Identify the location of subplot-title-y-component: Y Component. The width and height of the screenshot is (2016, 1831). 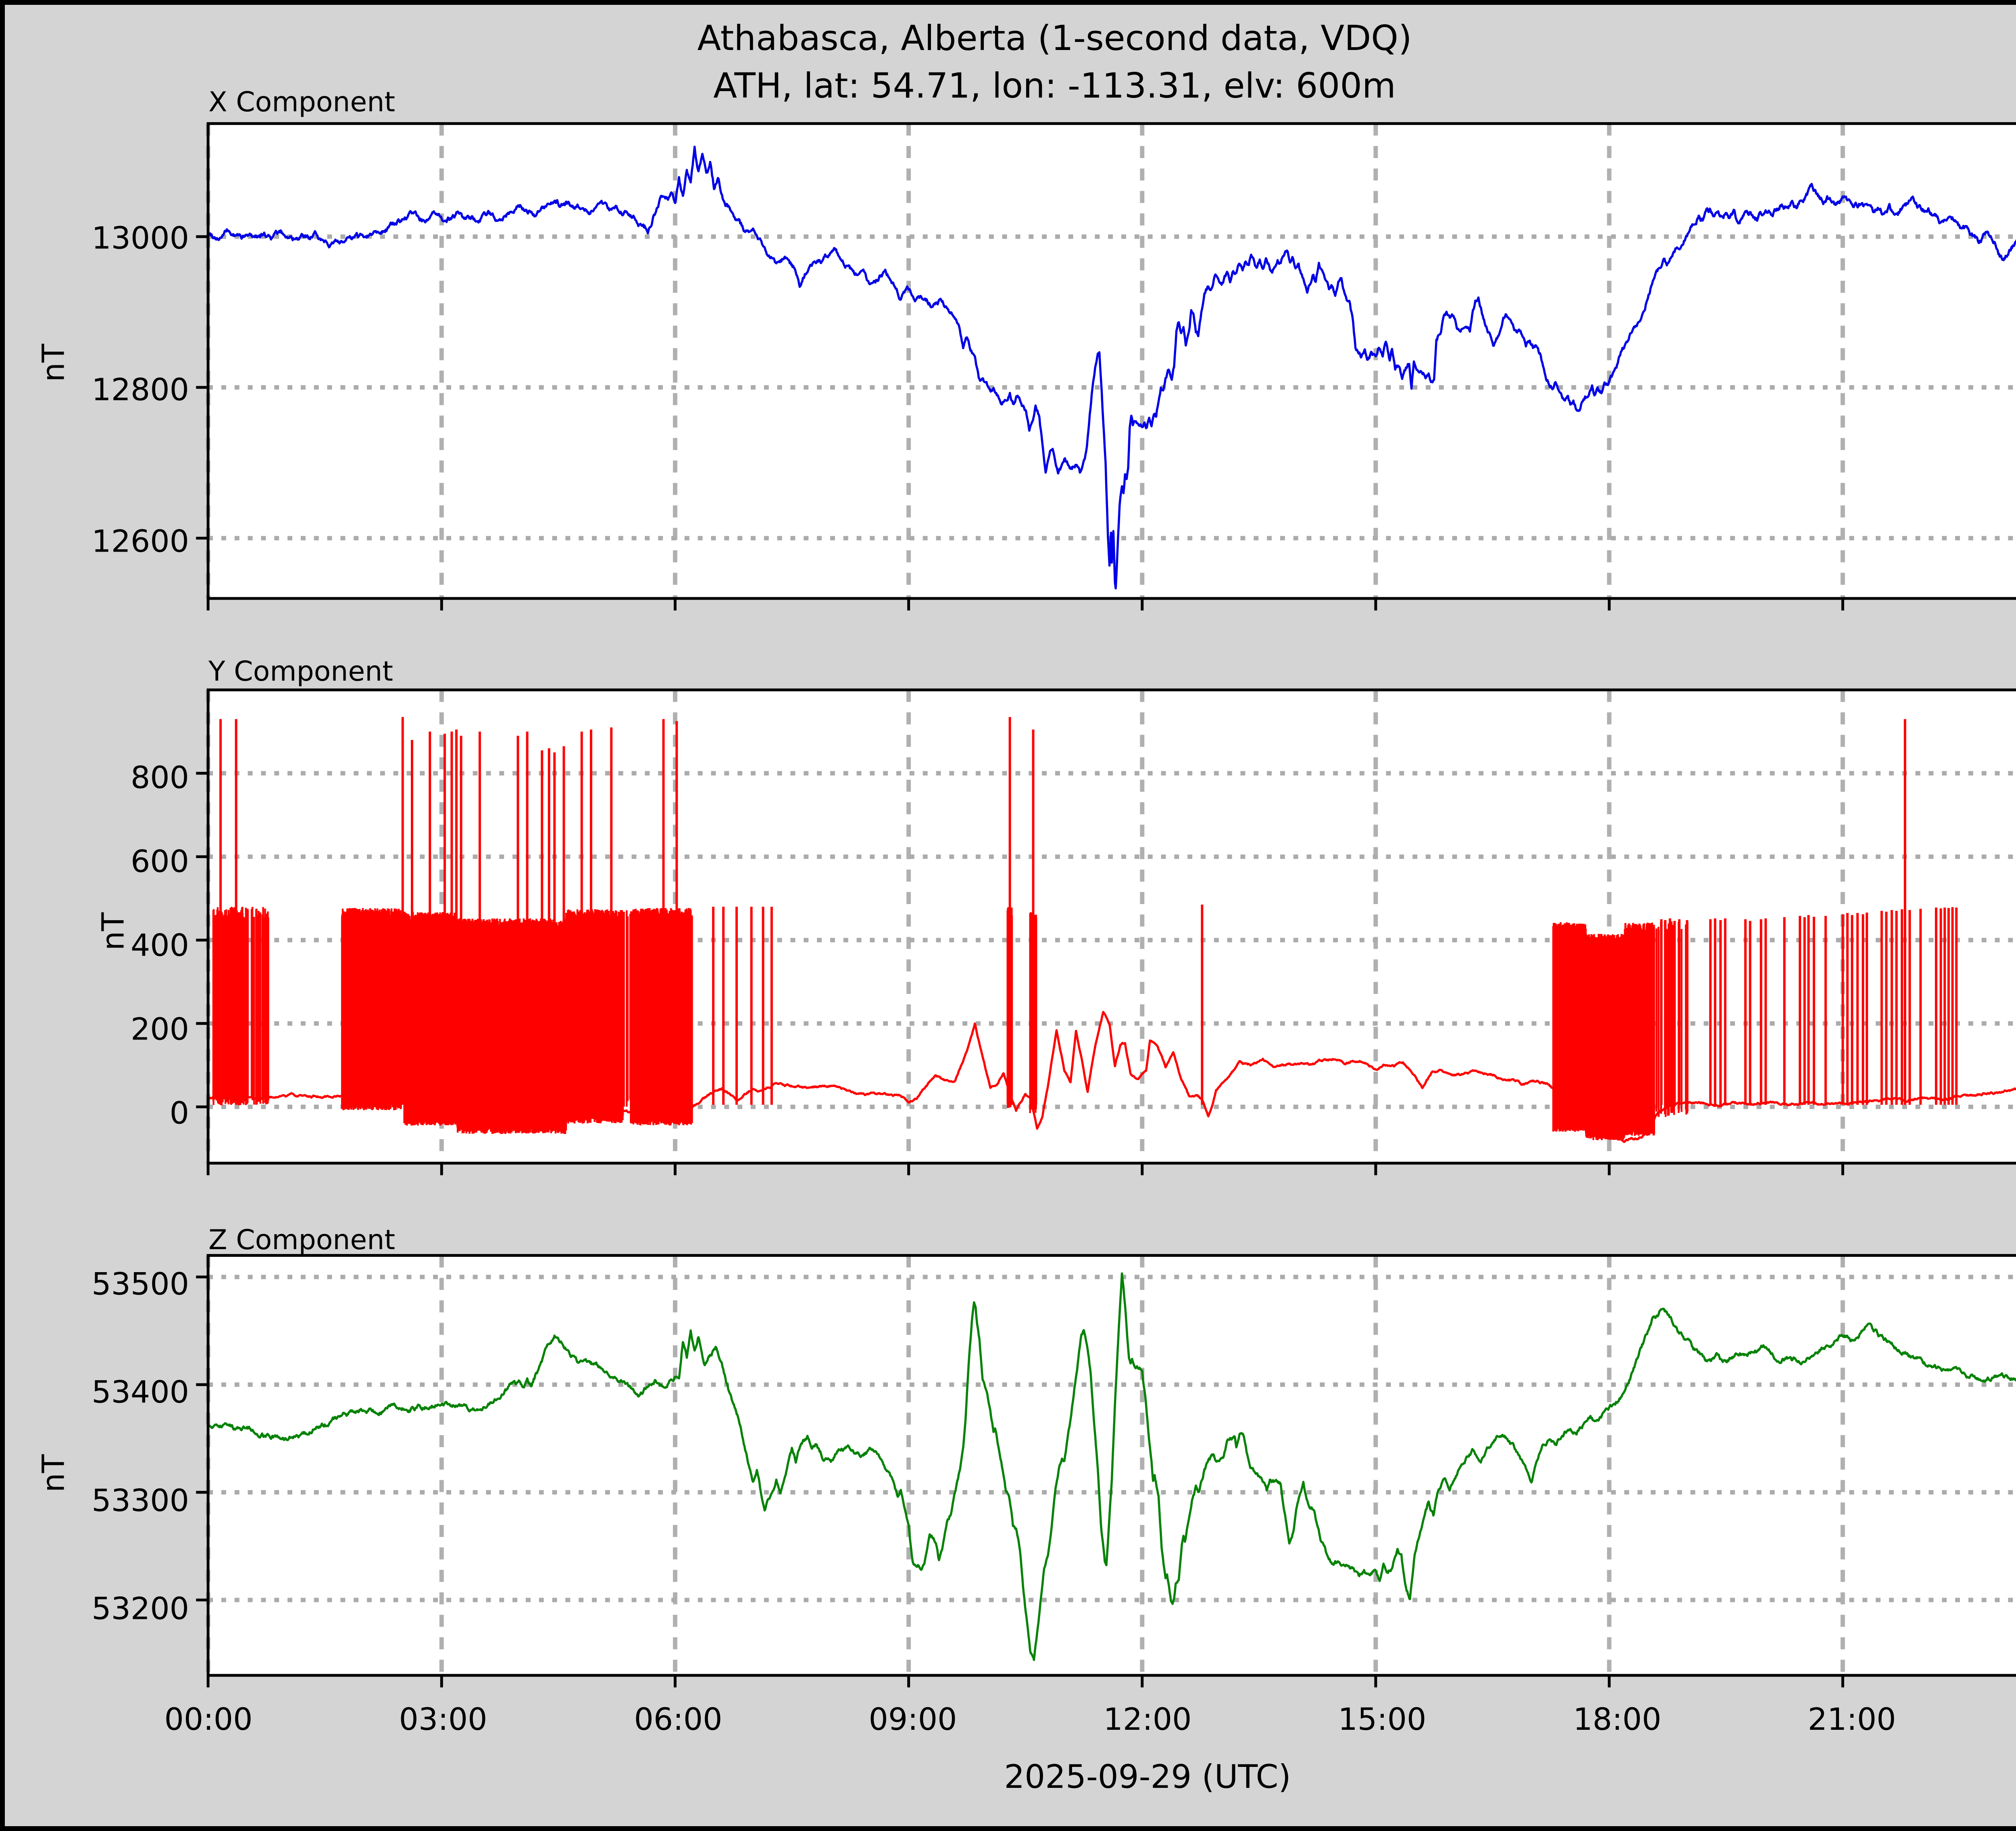
(300, 671).